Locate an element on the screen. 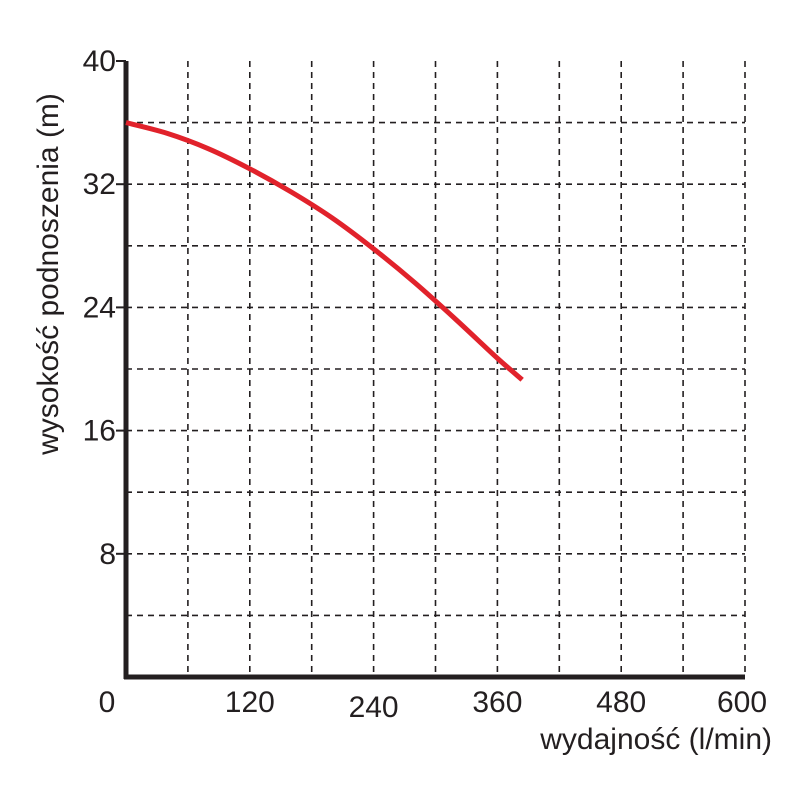  x-tick-label: 120 is located at coordinates (250, 702).